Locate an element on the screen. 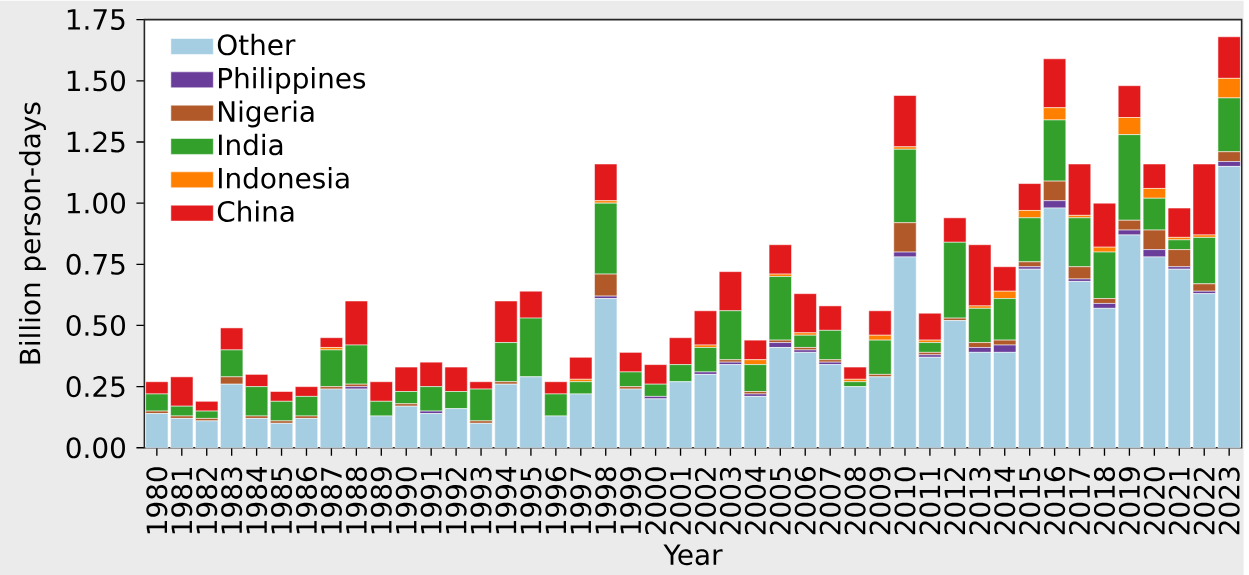 Image resolution: width=1249 pixels, height=575 pixels. x-tick-label: 2008 is located at coordinates (855, 501).